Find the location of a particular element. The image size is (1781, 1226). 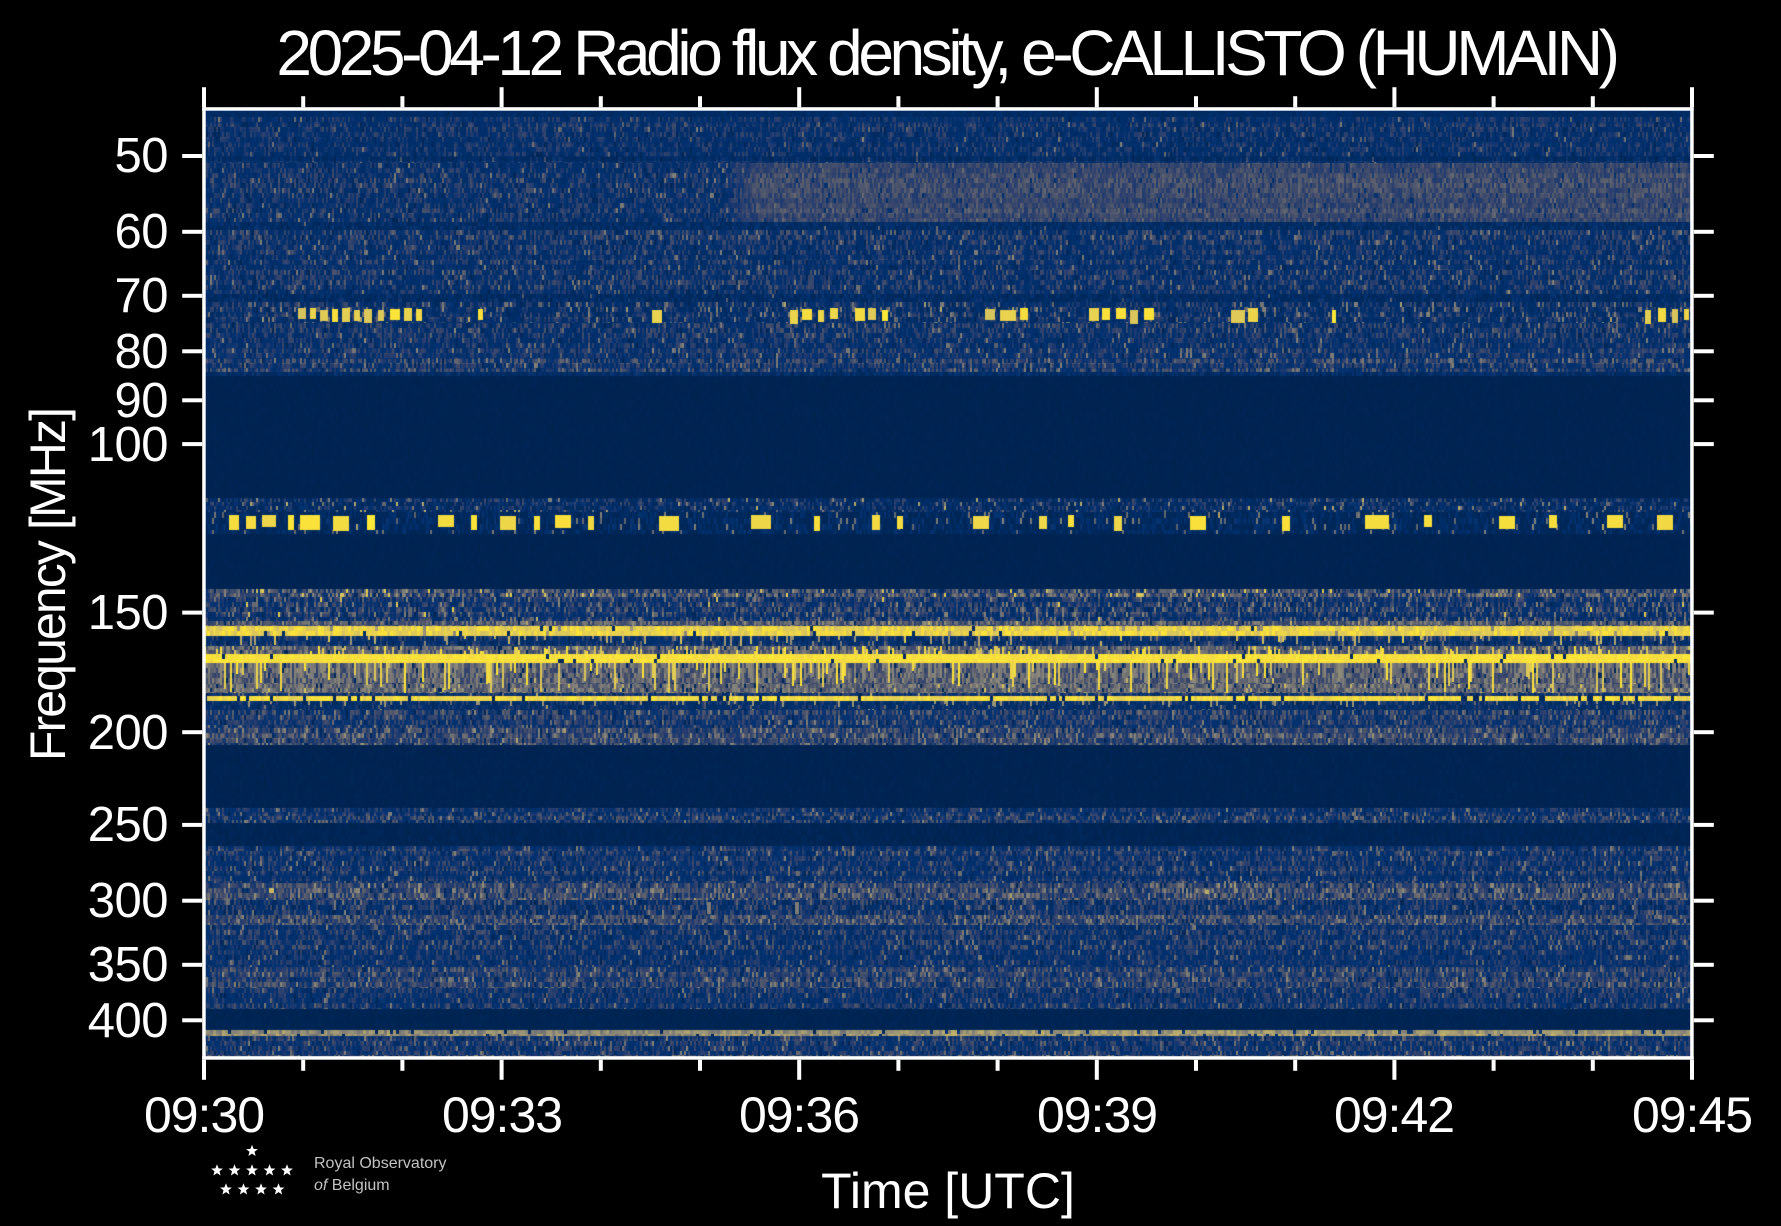

svg-text: of Belgium is located at coordinates (352, 1185).